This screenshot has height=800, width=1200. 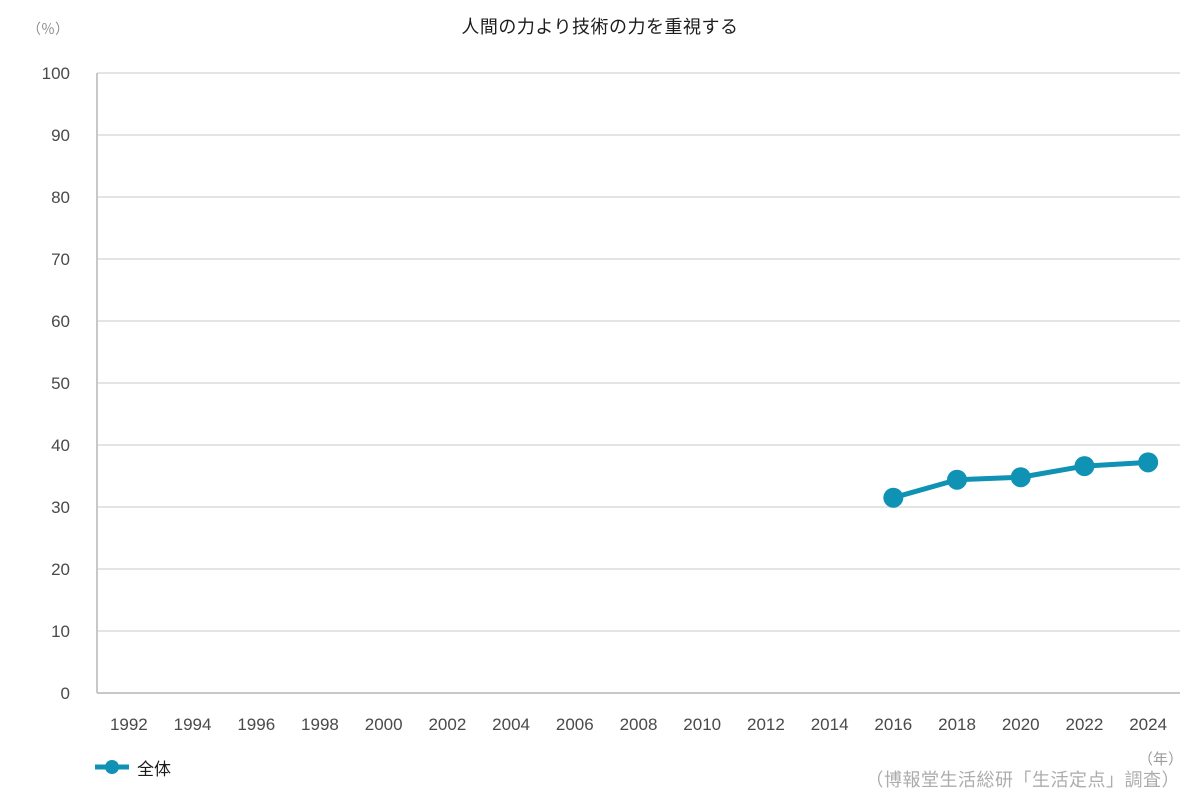 I want to click on x-tick-label: 2010, so click(x=702, y=724).